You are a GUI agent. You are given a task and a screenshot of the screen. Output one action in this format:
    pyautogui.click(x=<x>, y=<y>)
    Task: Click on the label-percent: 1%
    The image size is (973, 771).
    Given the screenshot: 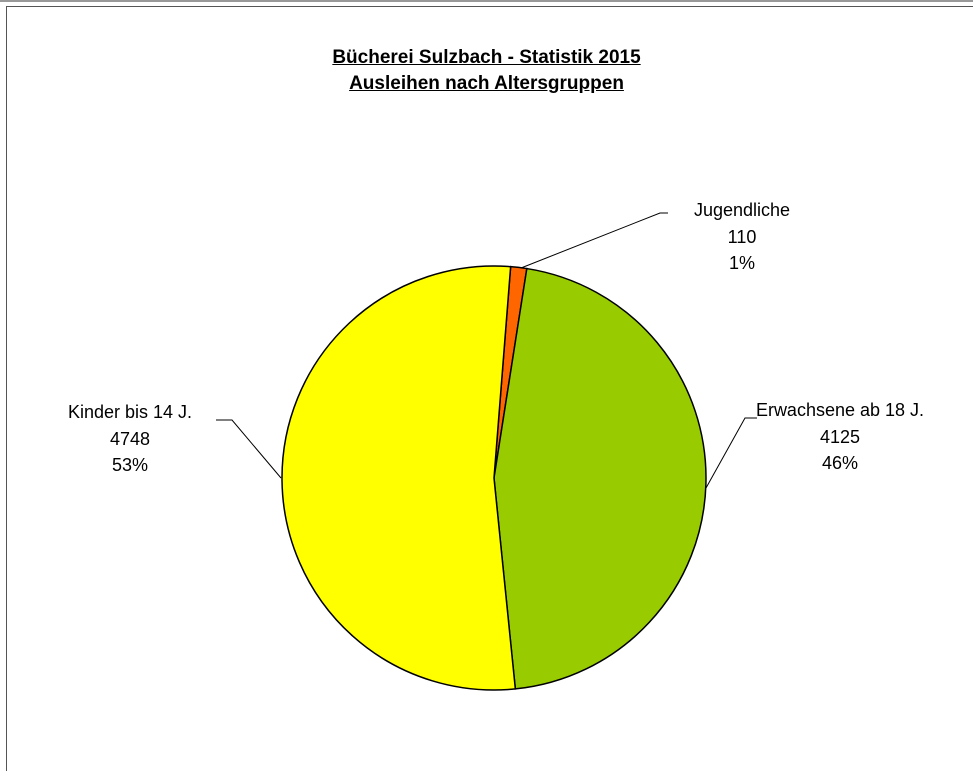 What is the action you would take?
    pyautogui.click(x=741, y=263)
    